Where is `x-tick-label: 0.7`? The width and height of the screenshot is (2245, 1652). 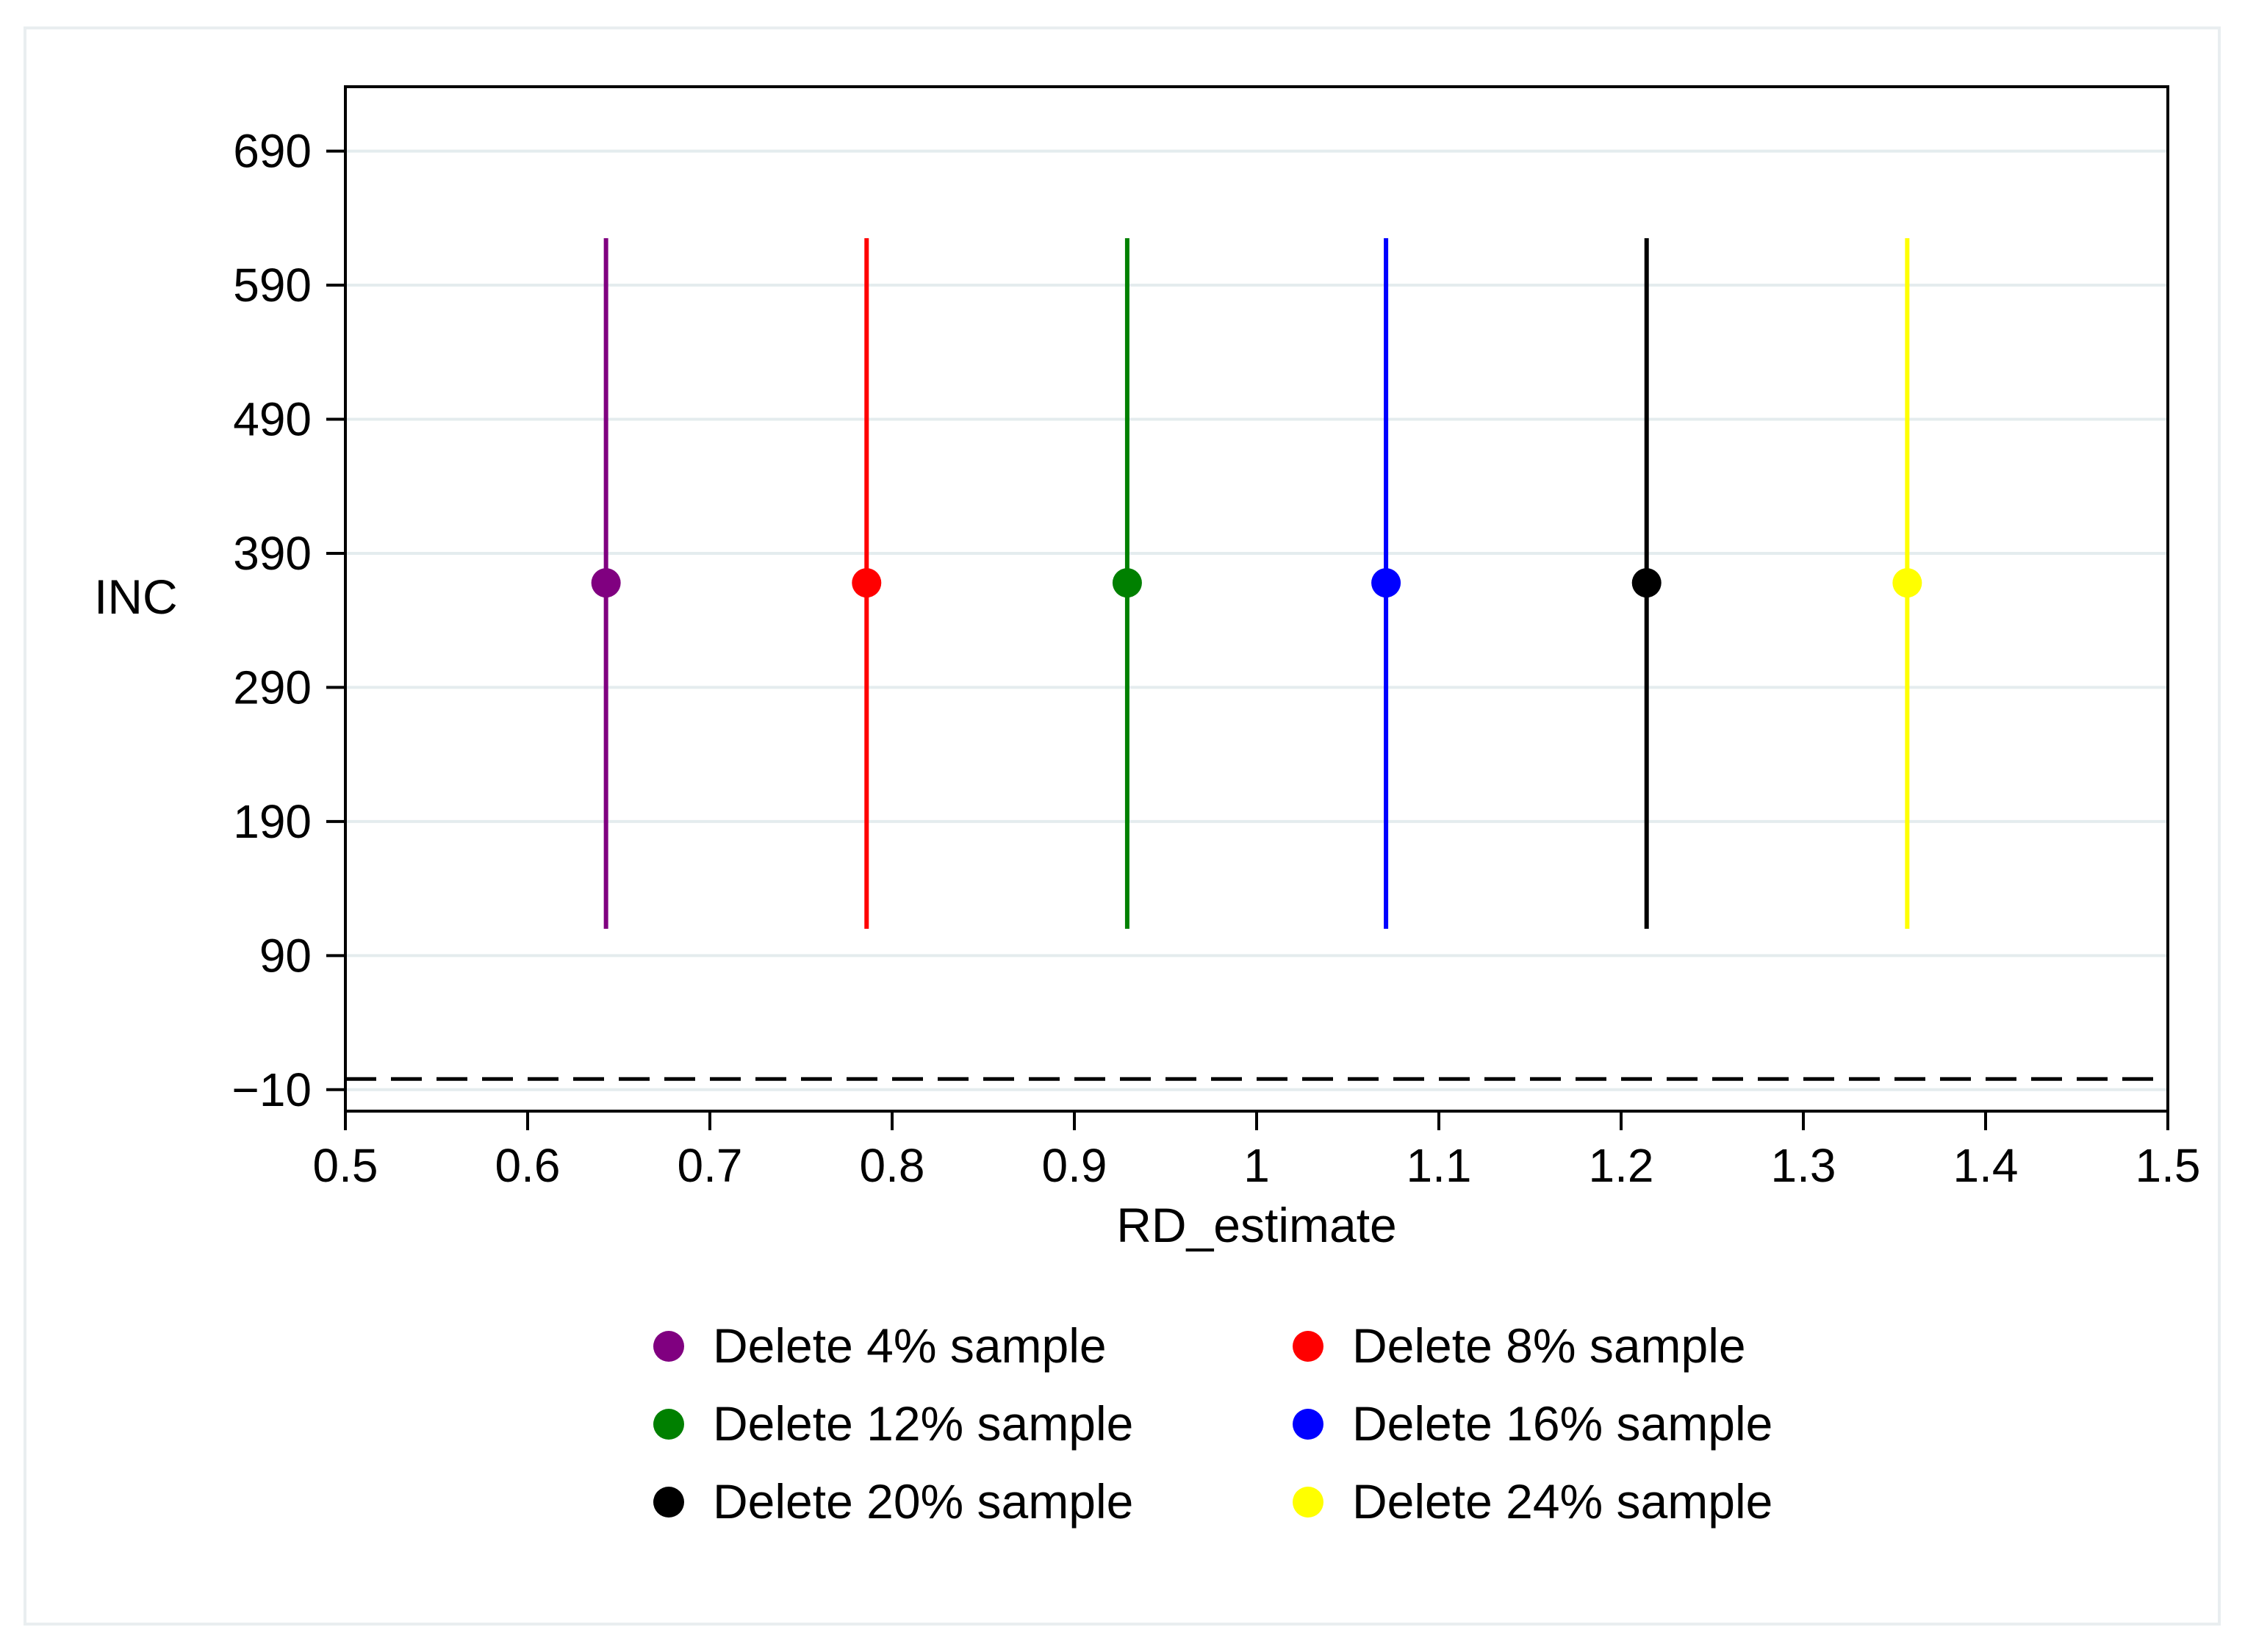
x-tick-label: 0.7 is located at coordinates (711, 1165).